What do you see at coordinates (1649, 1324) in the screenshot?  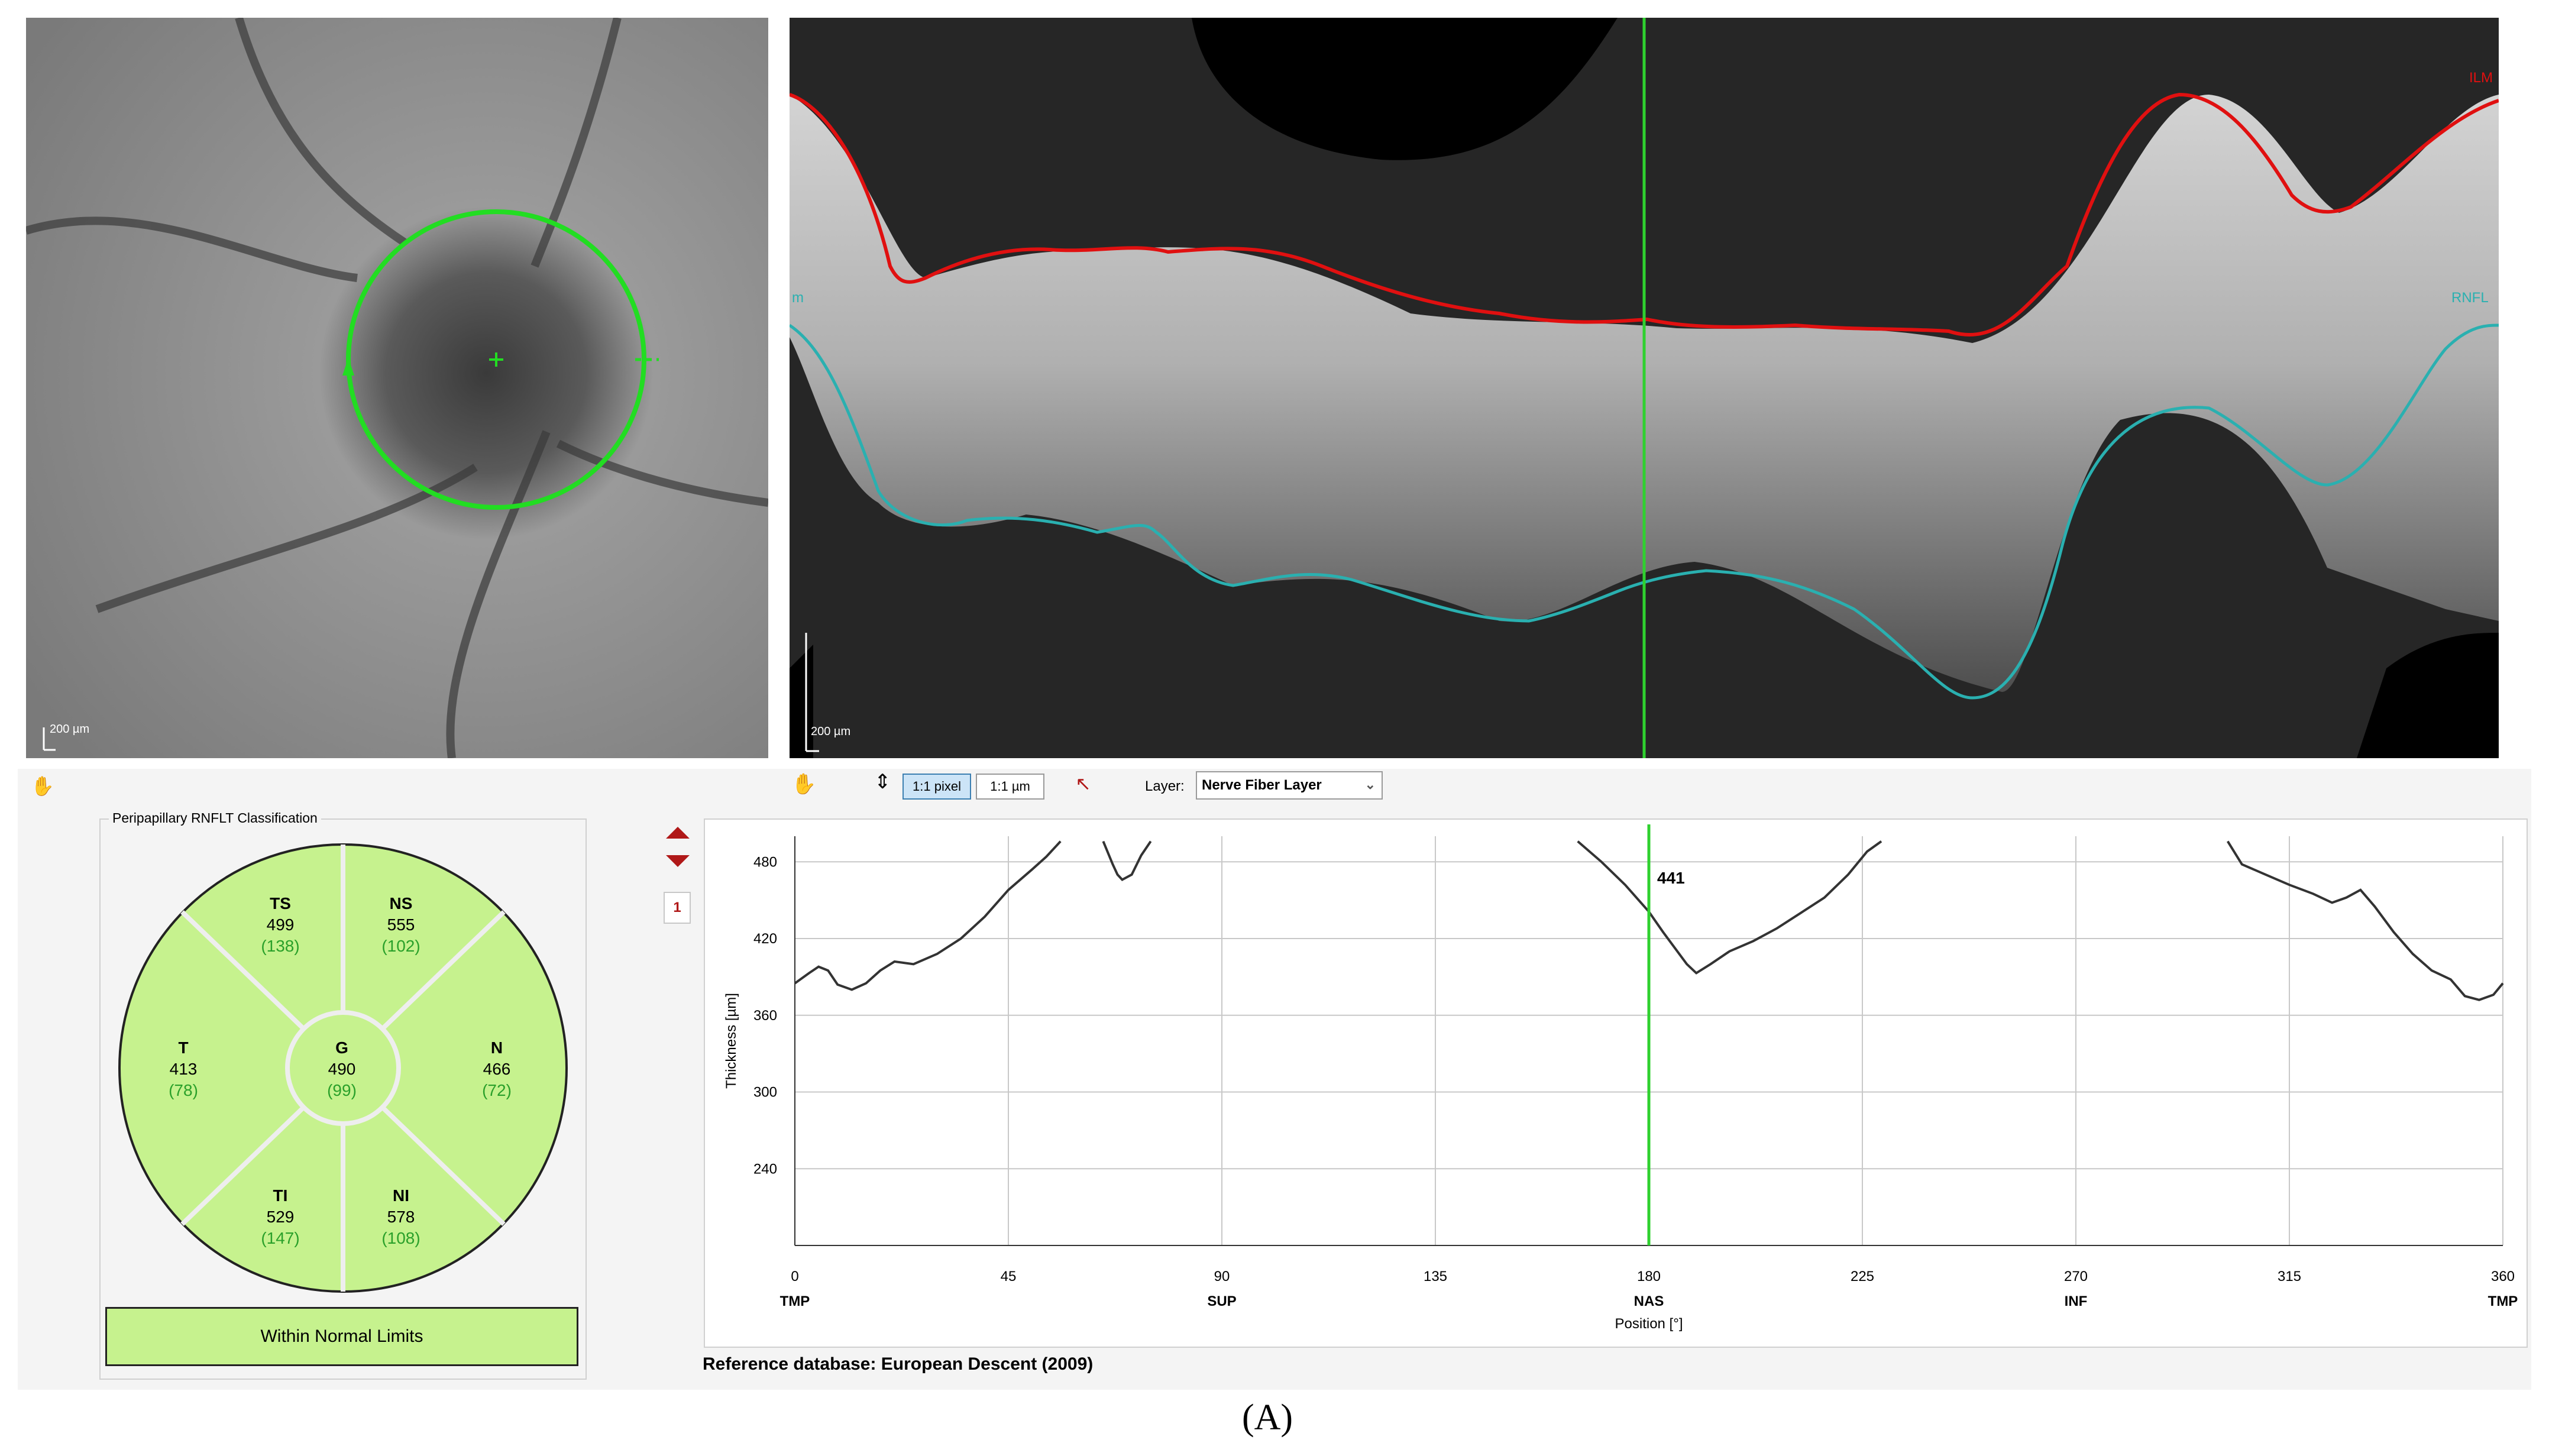 I see `x-axis-label: Position [°]` at bounding box center [1649, 1324].